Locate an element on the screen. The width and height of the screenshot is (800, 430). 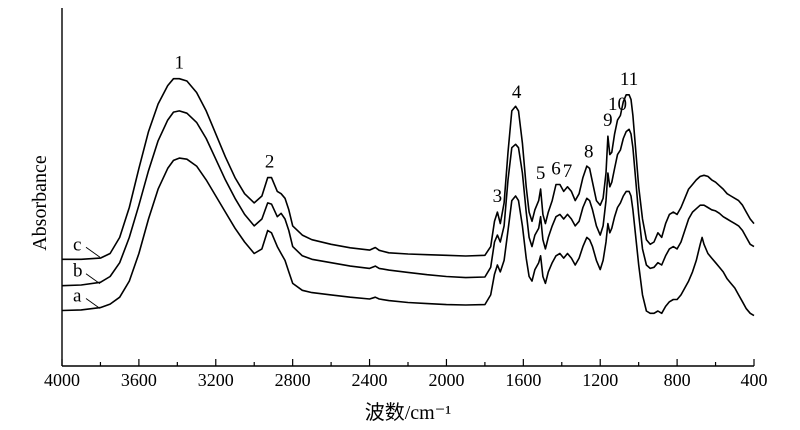
x-tick-label: 3200 is located at coordinates (216, 380).